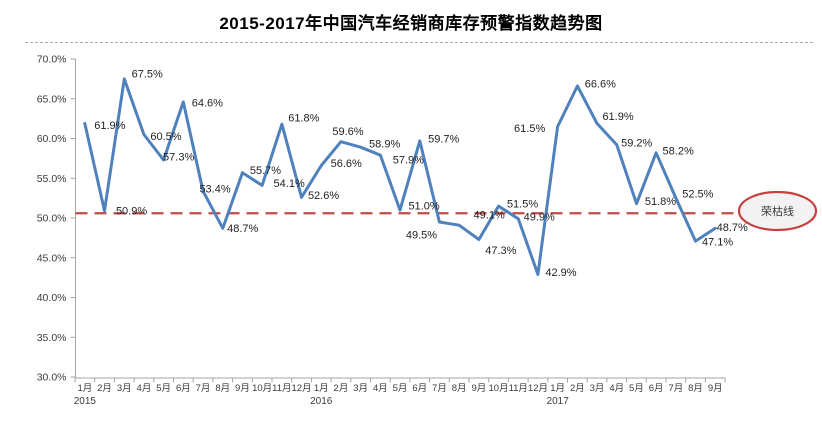 This screenshot has width=822, height=423. I want to click on x-year-label: 2016, so click(321, 401).